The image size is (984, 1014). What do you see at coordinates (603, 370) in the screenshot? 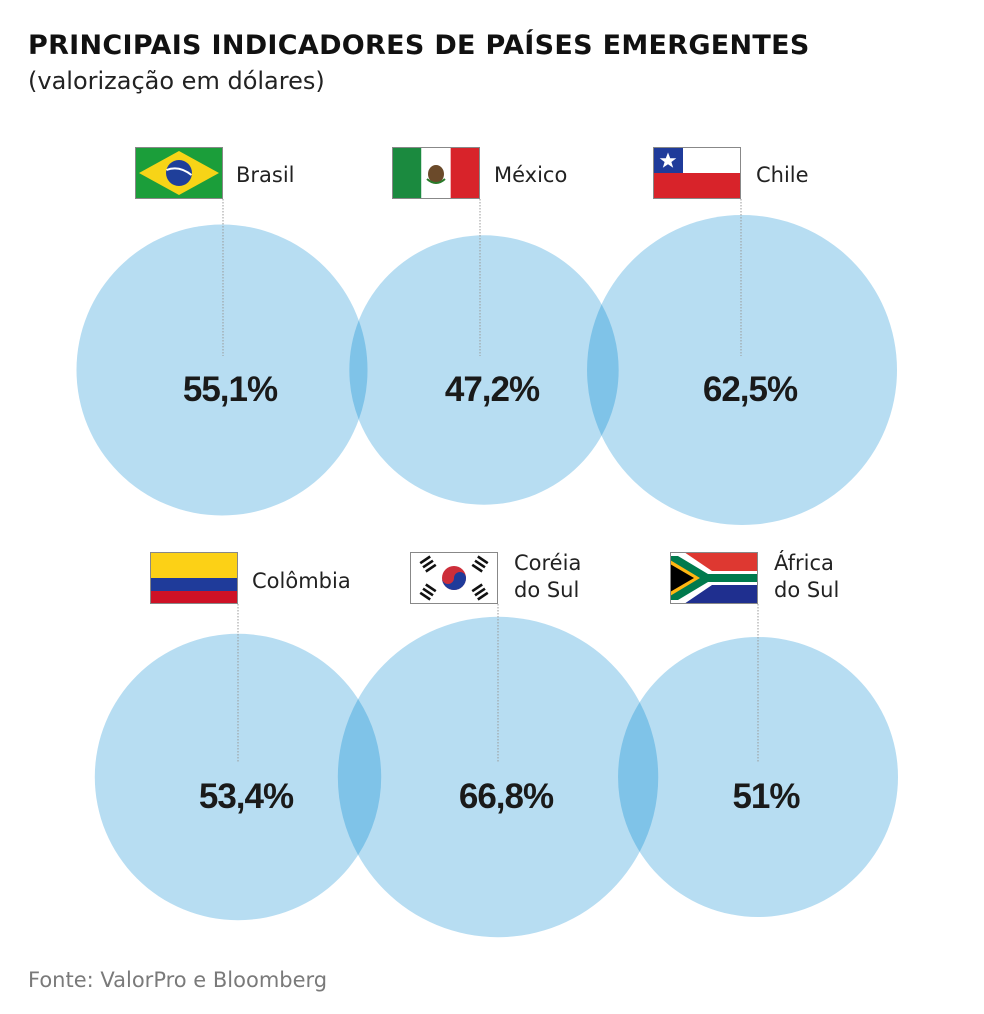
I see `overlap-mexico-chile` at bounding box center [603, 370].